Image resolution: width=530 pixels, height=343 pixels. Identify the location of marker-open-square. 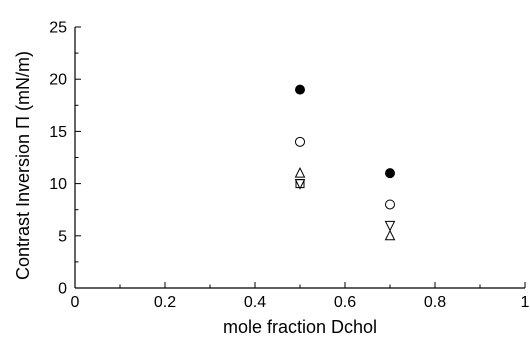
(300, 184).